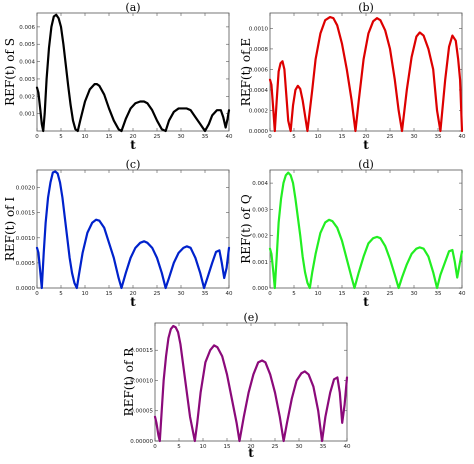  What do you see at coordinates (26, 214) in the screenshot?
I see `y-tick-label: 0.0015` at bounding box center [26, 214].